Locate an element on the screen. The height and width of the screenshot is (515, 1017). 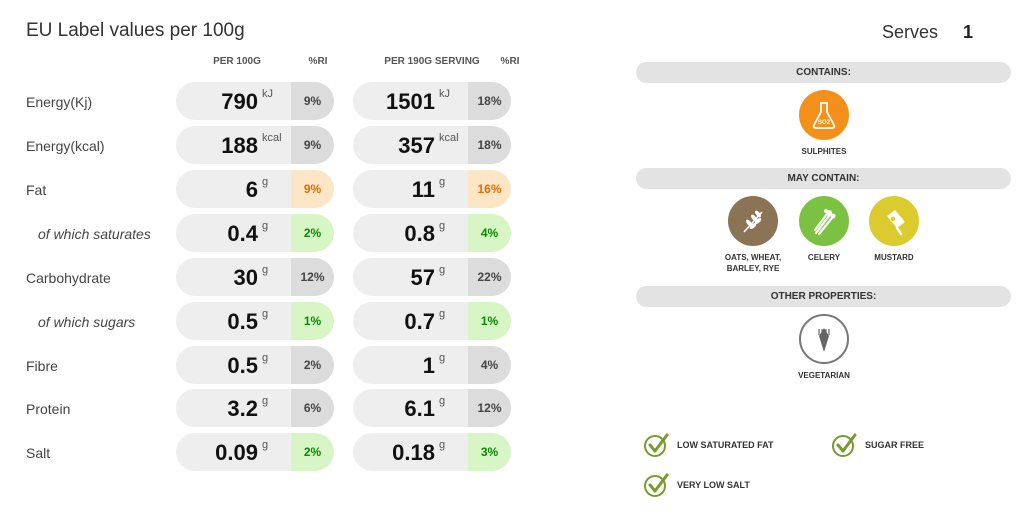
row-label-fat: Fat is located at coordinates (36, 190).